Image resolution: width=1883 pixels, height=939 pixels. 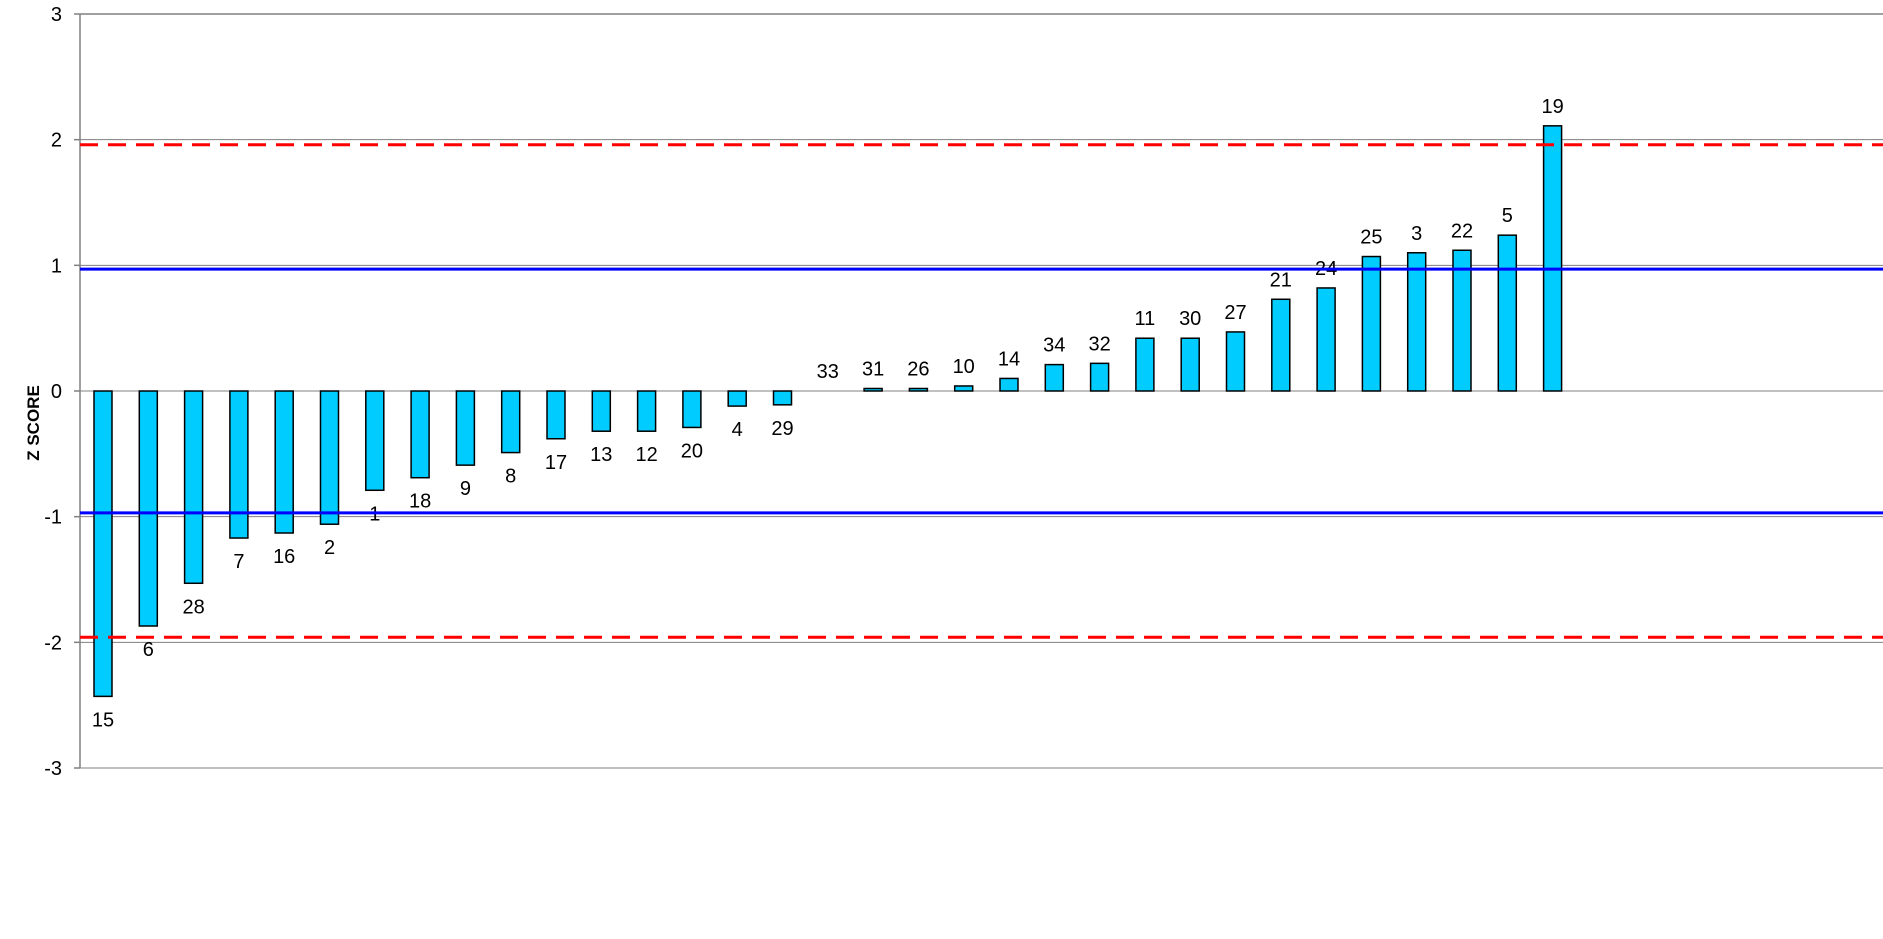 I want to click on bar-label: 29, so click(x=782, y=429).